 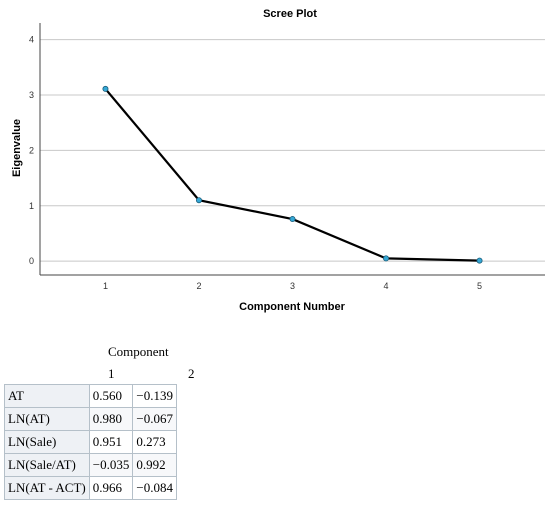 What do you see at coordinates (292, 307) in the screenshot?
I see `x-axis-label: Component Number` at bounding box center [292, 307].